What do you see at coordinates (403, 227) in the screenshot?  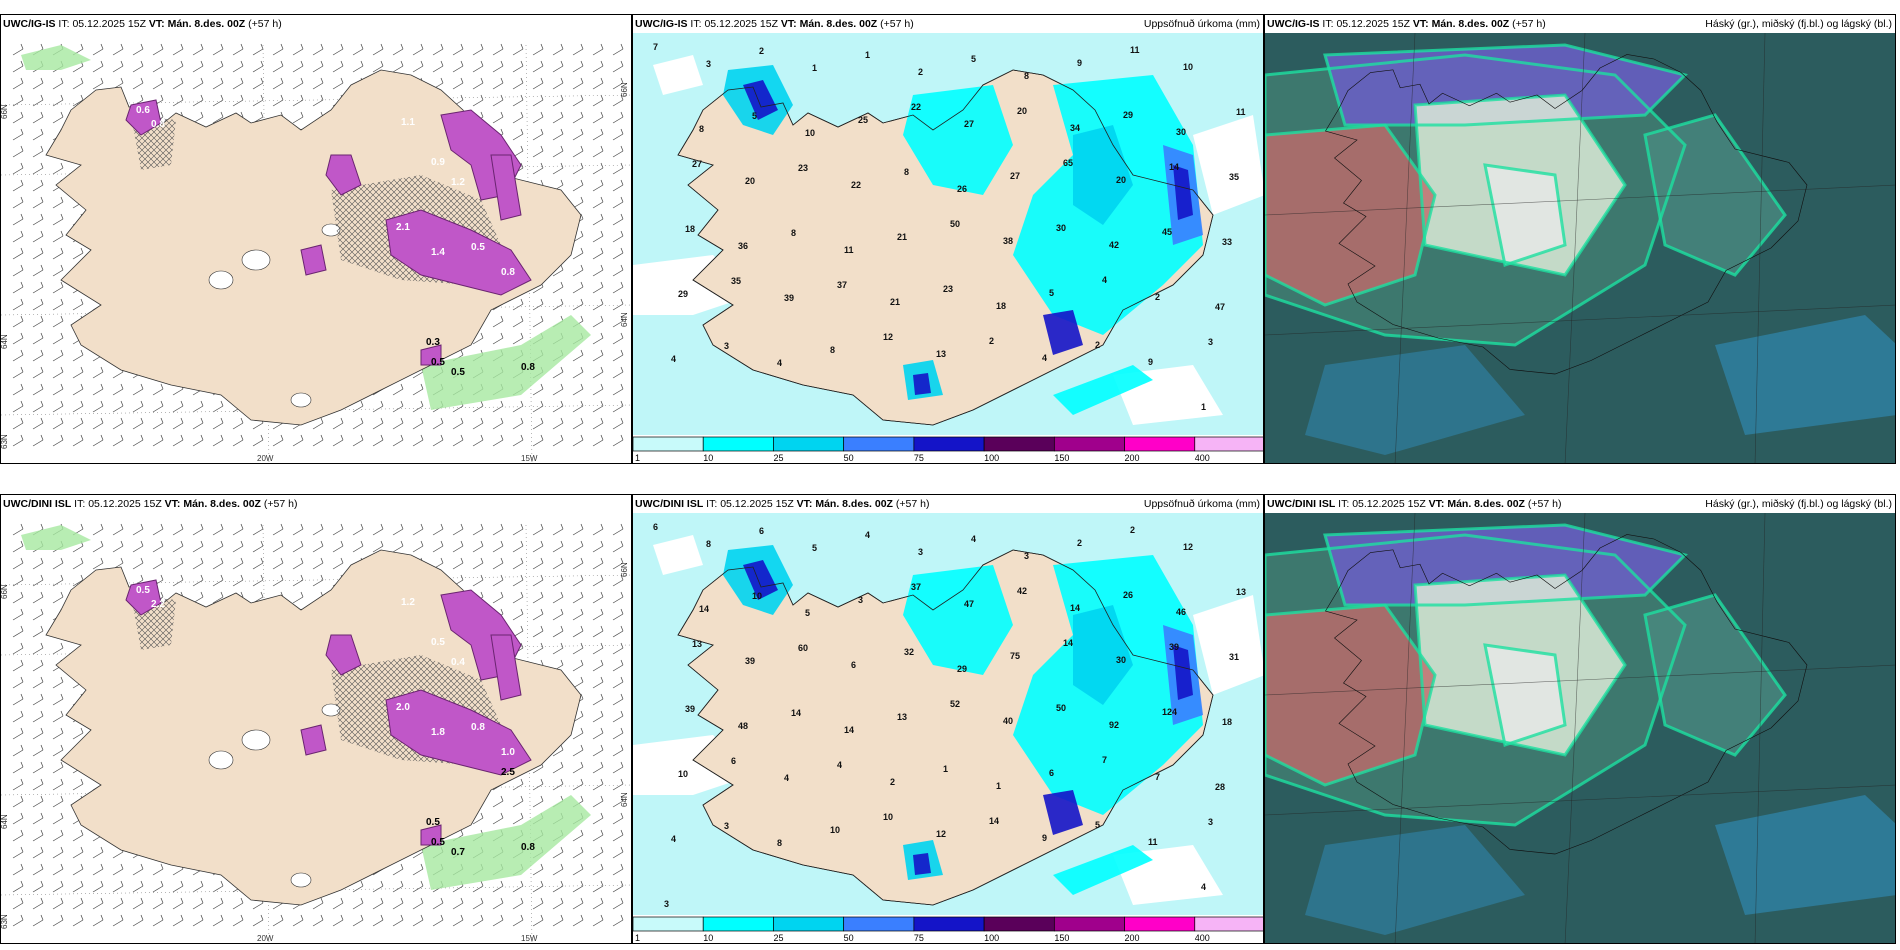 I see `snow-value: 2.1` at bounding box center [403, 227].